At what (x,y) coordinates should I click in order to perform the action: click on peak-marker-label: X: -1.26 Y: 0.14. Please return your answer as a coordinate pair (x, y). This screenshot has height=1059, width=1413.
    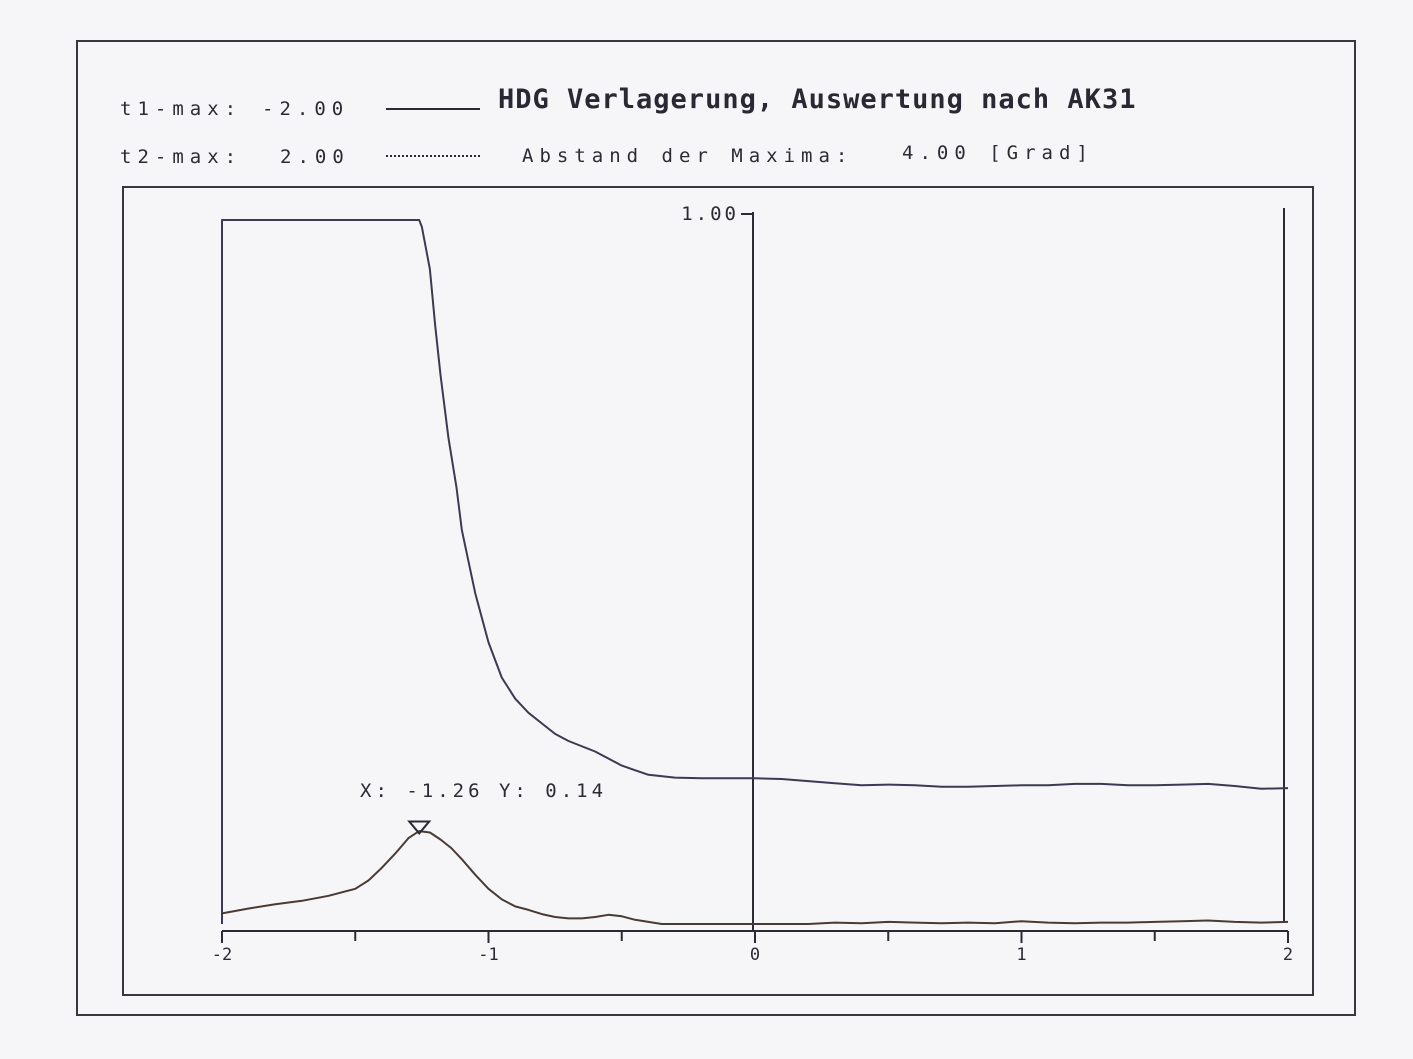
    Looking at the image, I should click on (483, 791).